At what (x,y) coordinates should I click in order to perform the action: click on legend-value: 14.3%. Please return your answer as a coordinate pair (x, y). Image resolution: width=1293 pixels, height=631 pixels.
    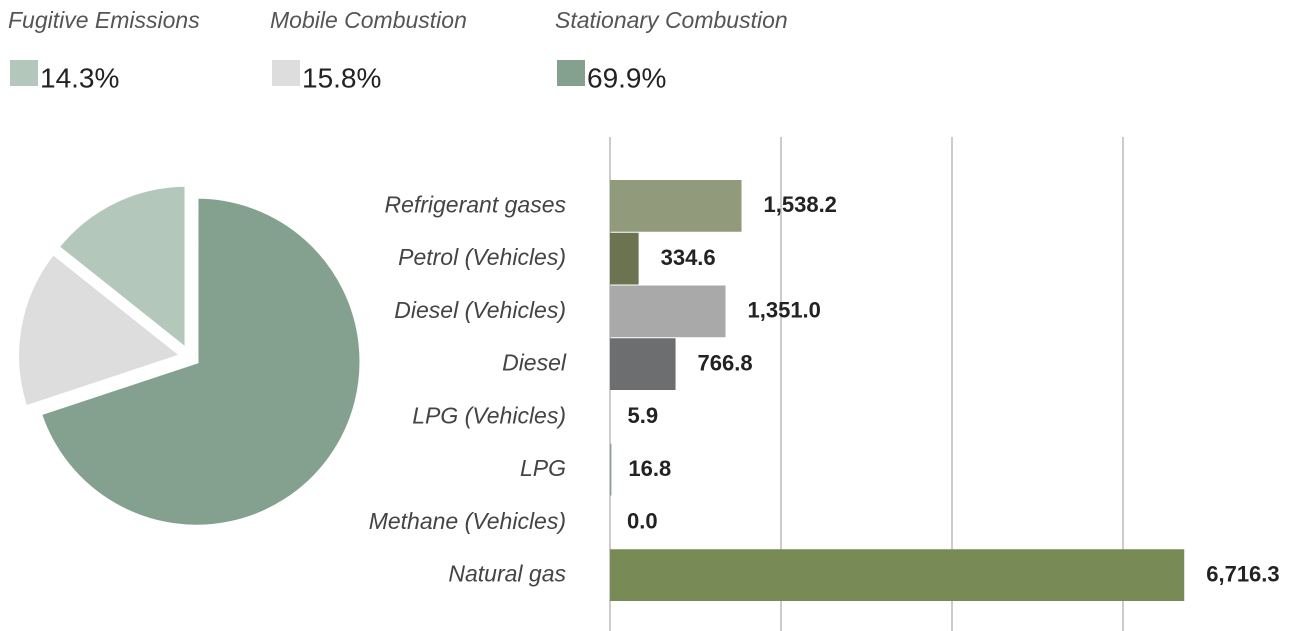
    Looking at the image, I should click on (79, 77).